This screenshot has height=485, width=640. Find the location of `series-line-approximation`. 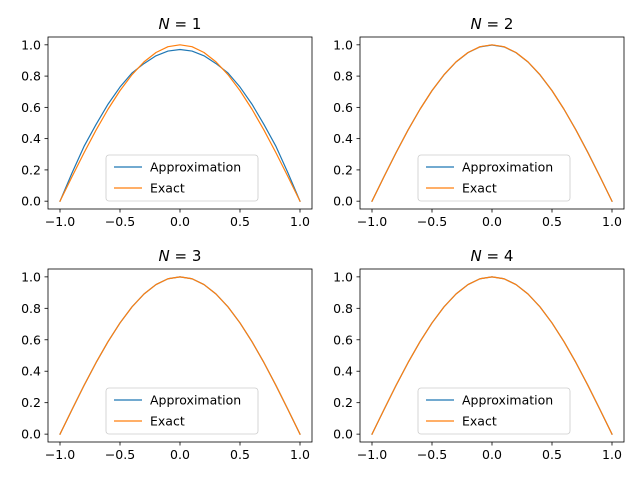

series-line-approximation is located at coordinates (180, 125).